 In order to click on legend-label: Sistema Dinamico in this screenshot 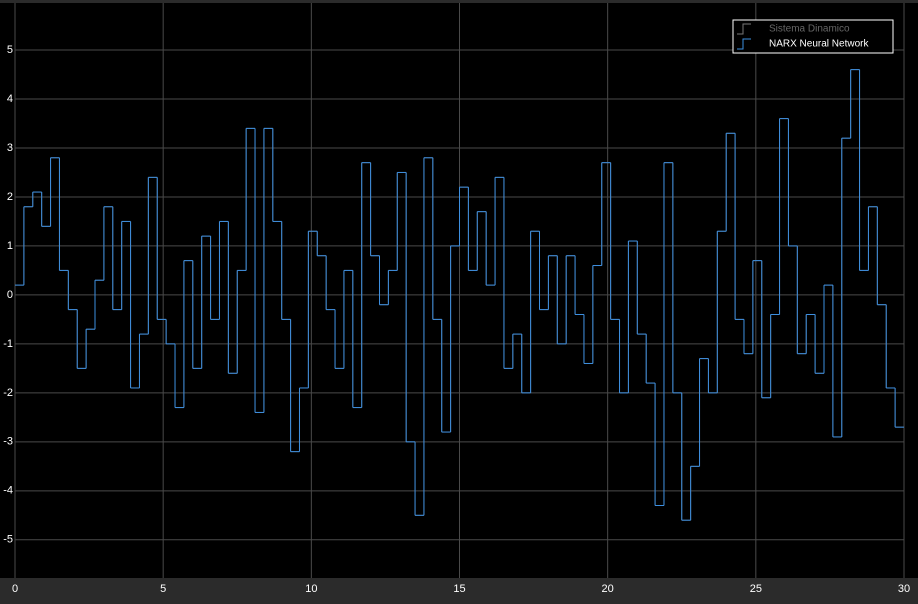, I will do `click(809, 29)`.